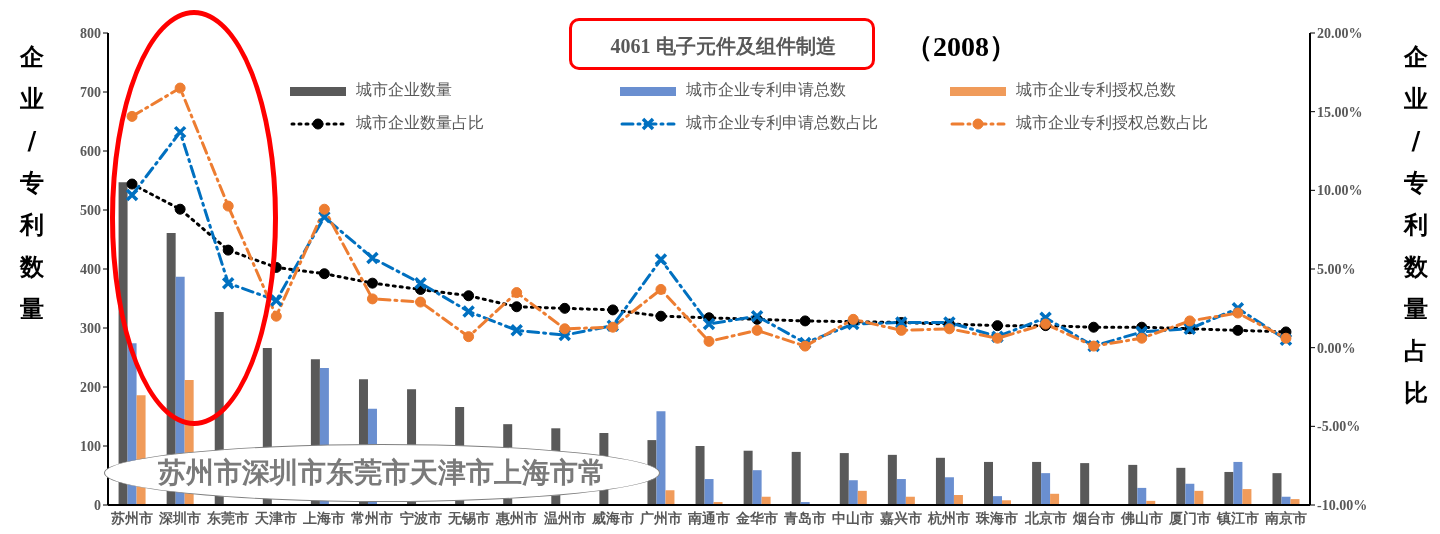 Image resolution: width=1440 pixels, height=534 pixels. What do you see at coordinates (404, 90) in the screenshot?
I see `legend-label: 城市企业数量` at bounding box center [404, 90].